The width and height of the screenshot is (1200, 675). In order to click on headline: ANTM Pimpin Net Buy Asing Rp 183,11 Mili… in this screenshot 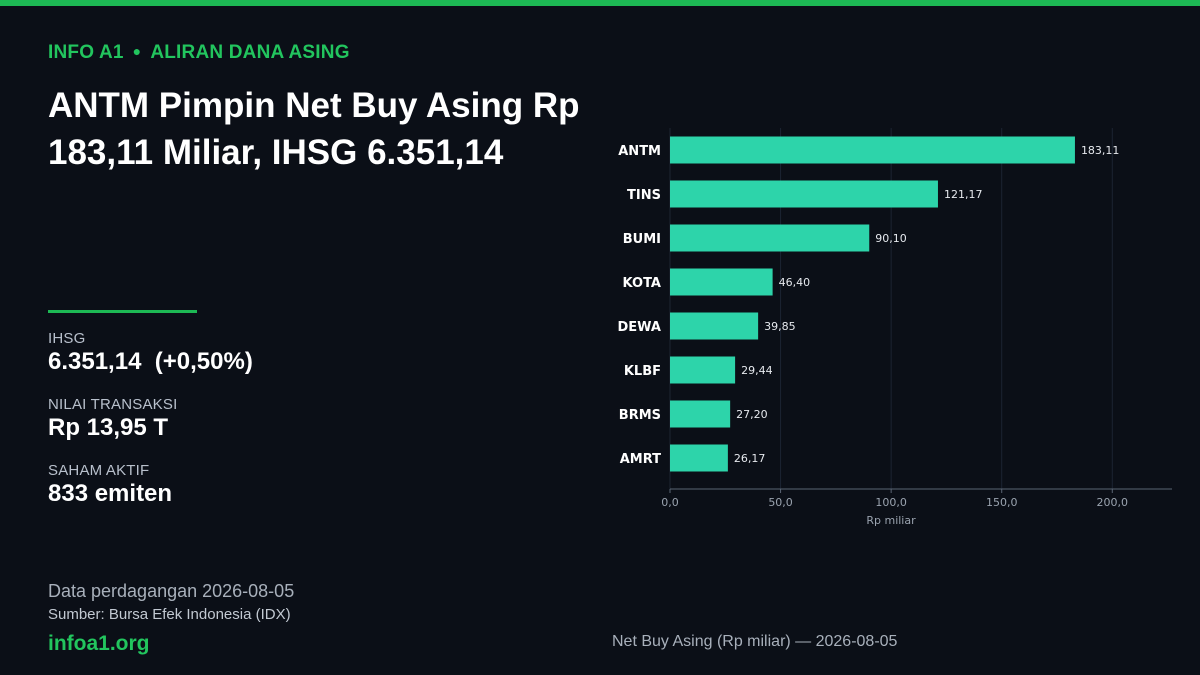, I will do `click(314, 129)`.